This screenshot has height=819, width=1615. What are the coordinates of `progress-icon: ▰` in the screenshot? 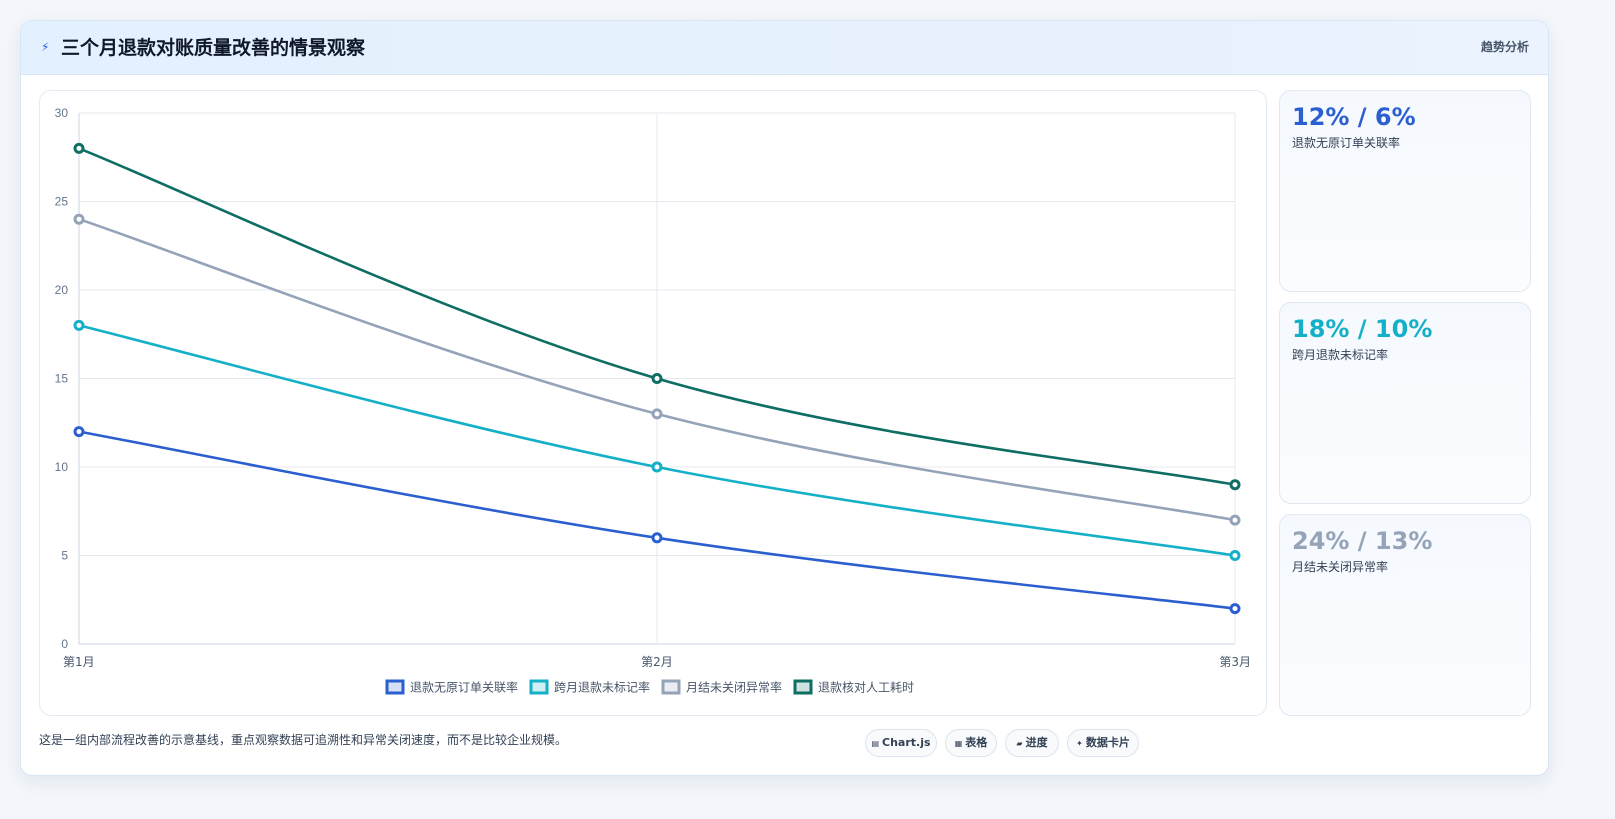 It's located at (1019, 743).